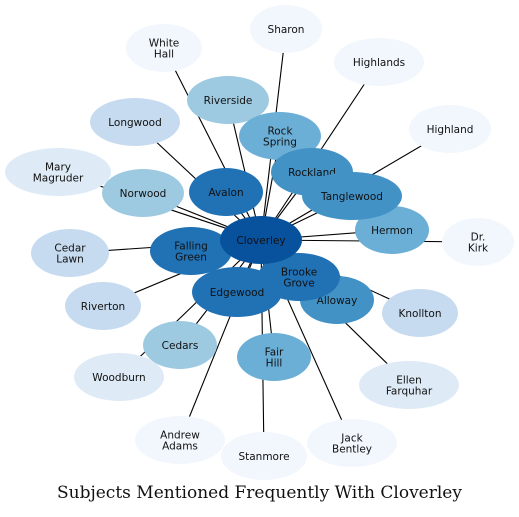 The height and width of the screenshot is (517, 519). I want to click on node-avalon: Avalon, so click(226, 192).